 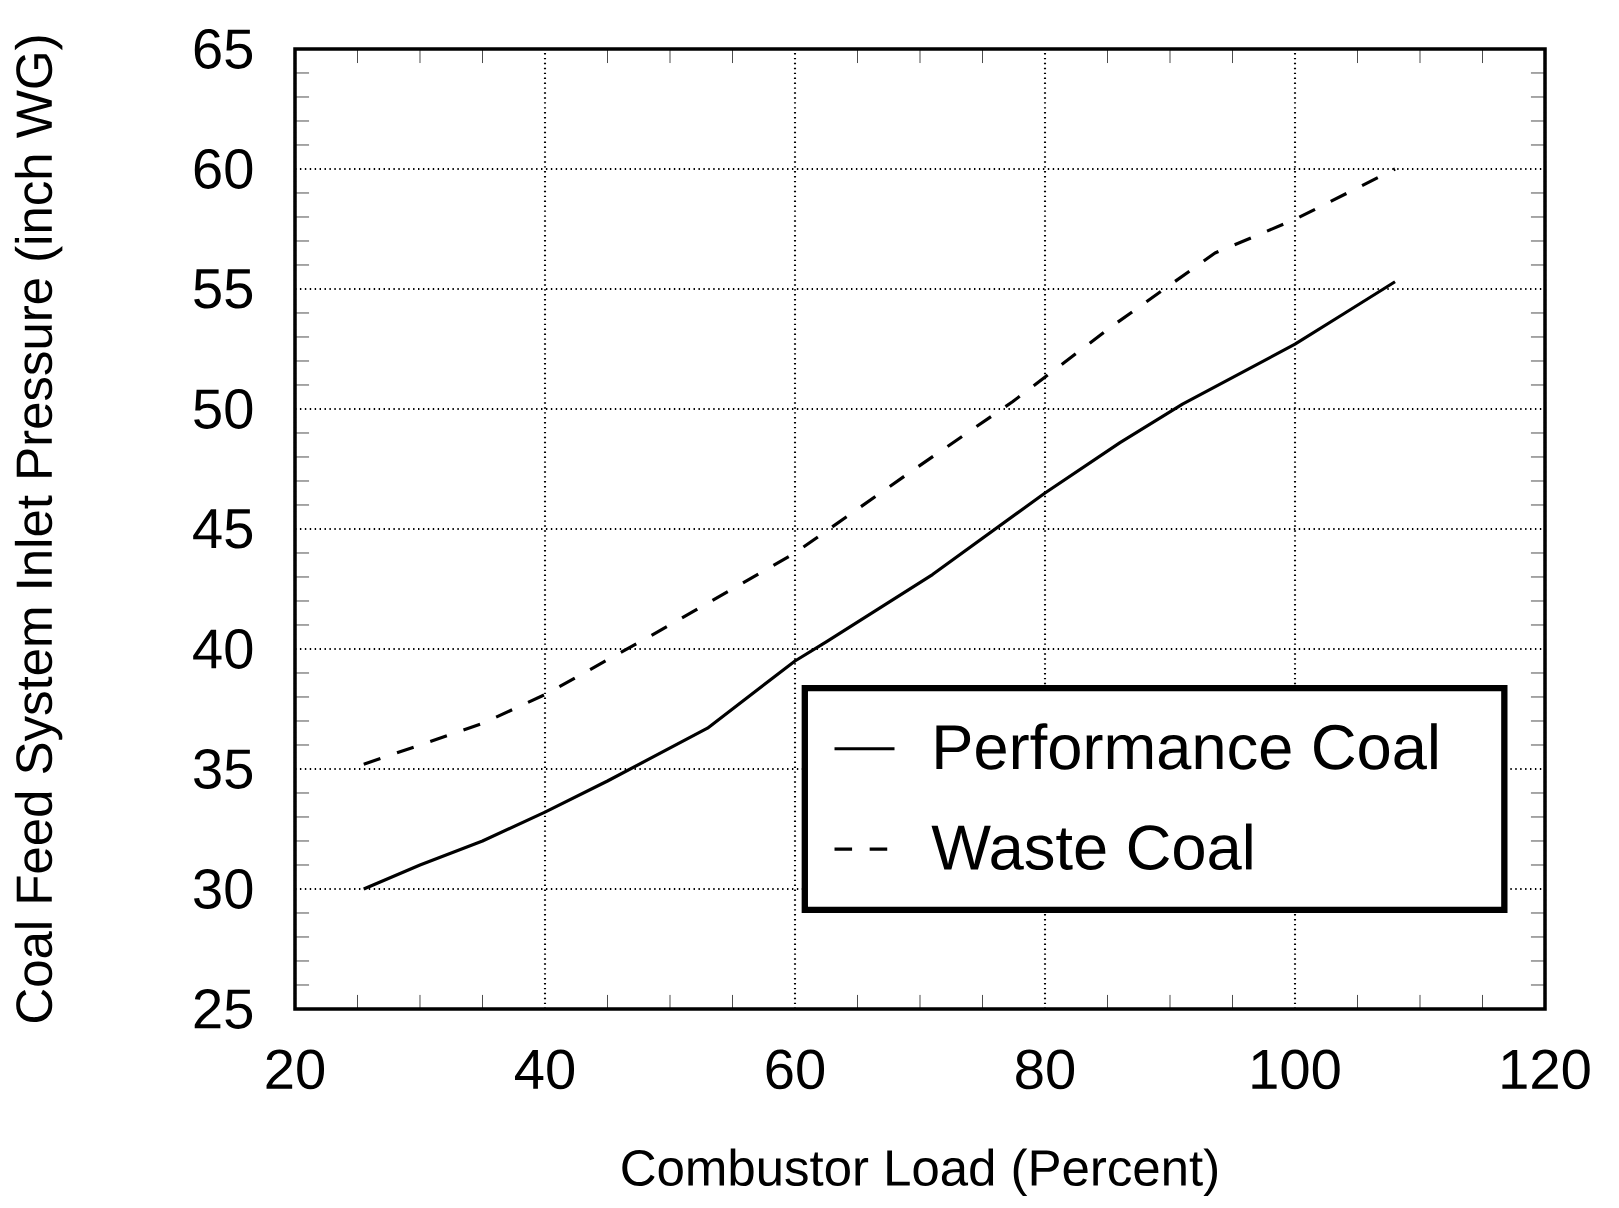 I want to click on x-axis-title: Combustor Load (Percent), so click(x=919, y=1172).